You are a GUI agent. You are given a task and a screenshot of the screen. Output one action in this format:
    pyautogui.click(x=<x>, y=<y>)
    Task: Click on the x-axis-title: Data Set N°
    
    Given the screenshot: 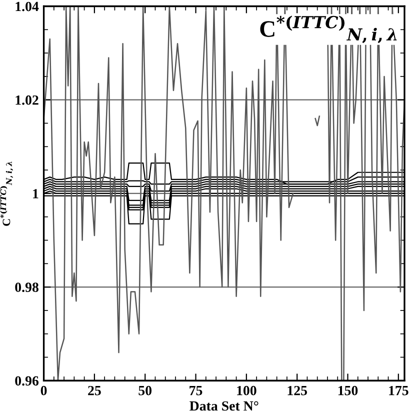 What is the action you would take?
    pyautogui.click(x=224, y=406)
    